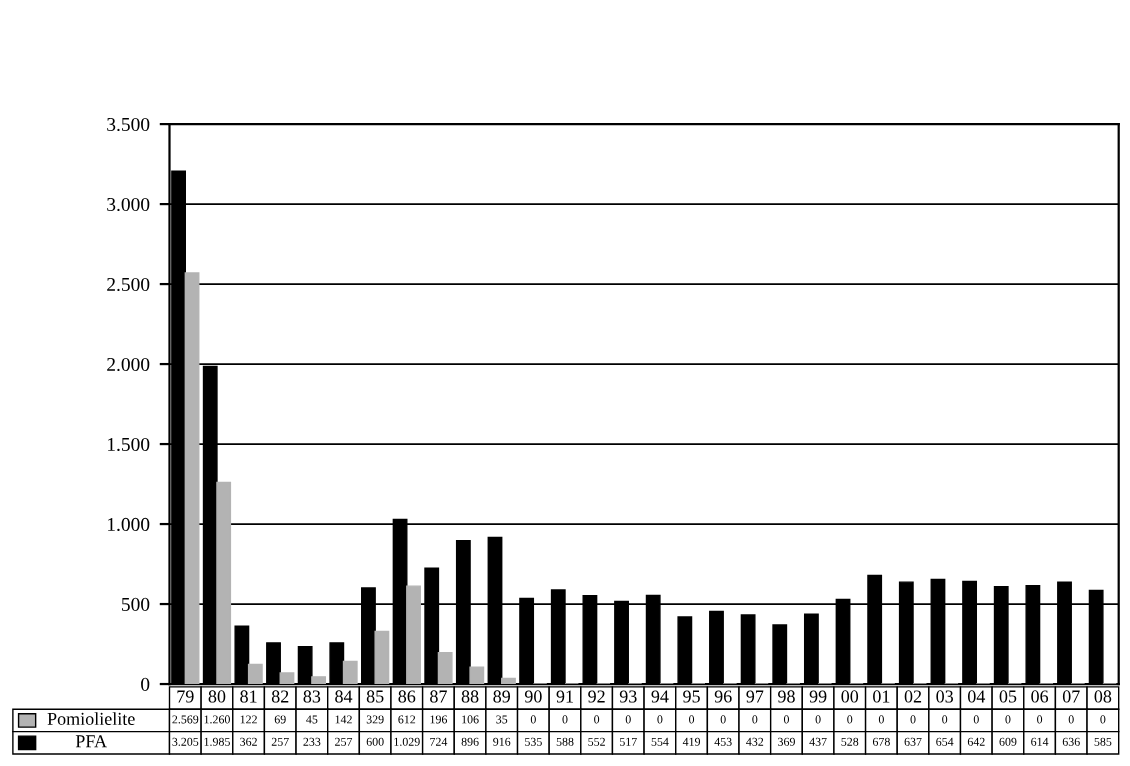  Describe the element at coordinates (502, 696) in the screenshot. I see `x-tick-label: 89` at that location.